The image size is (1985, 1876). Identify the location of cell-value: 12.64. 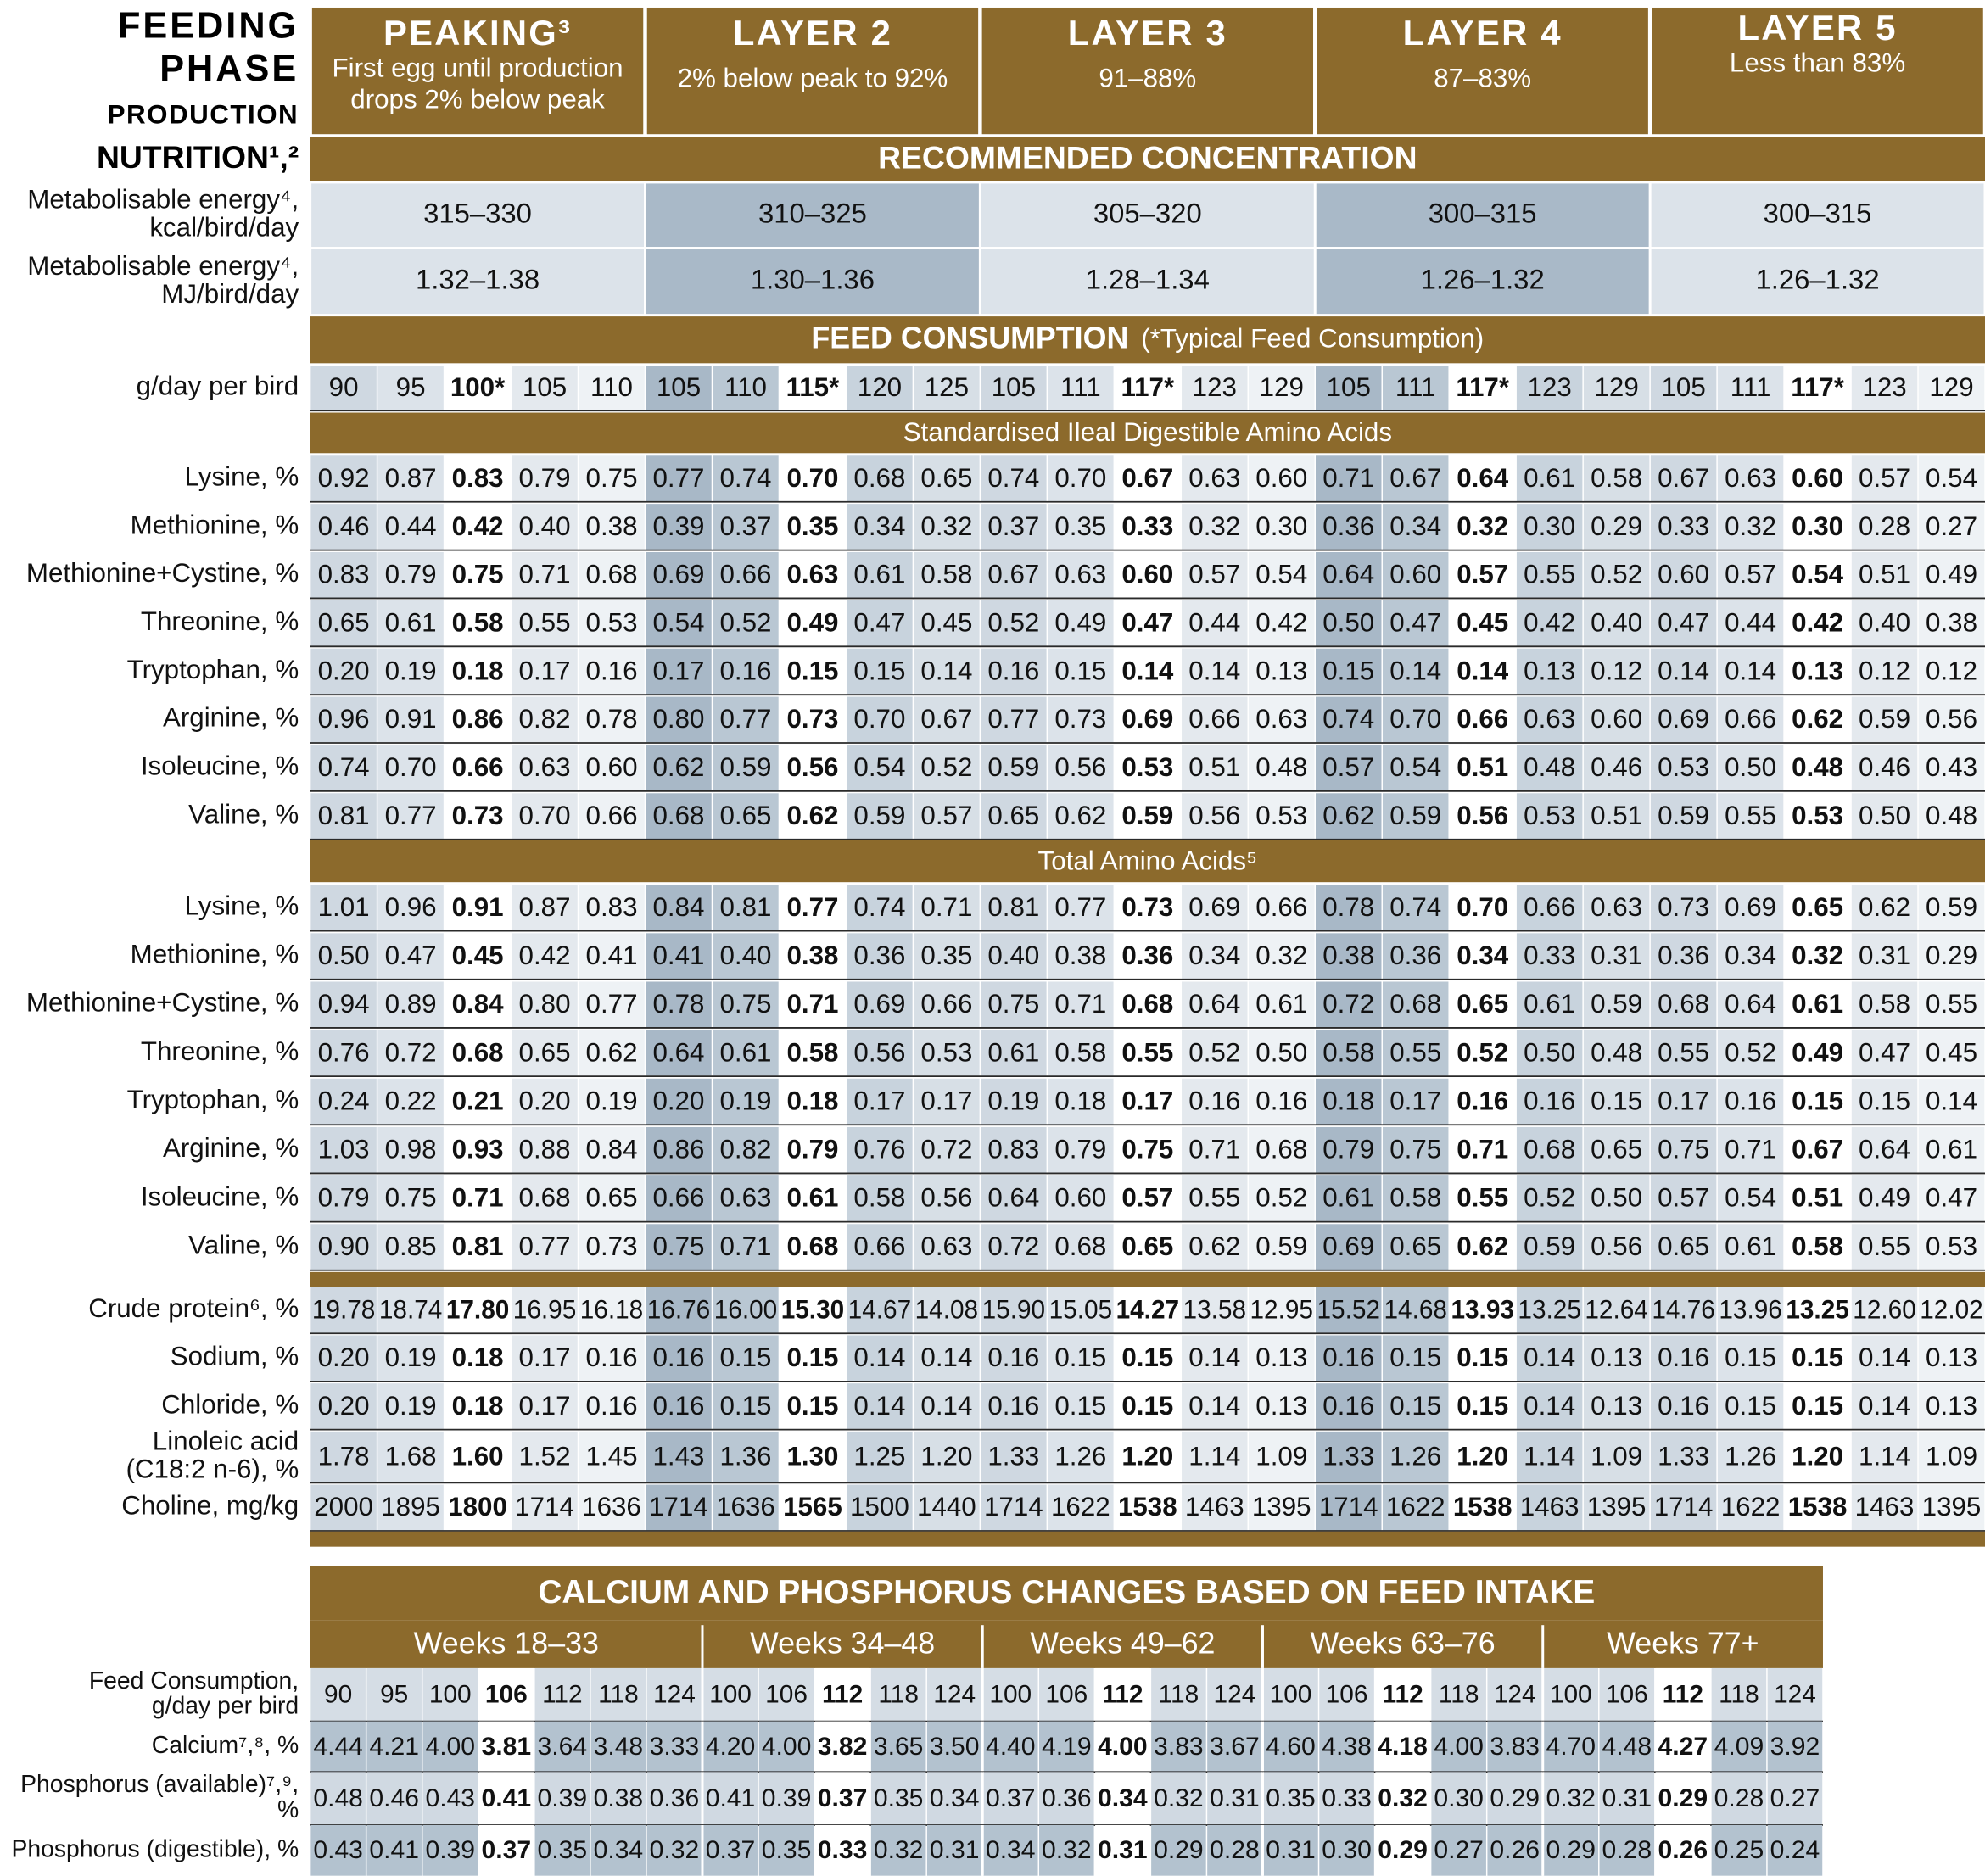
(1616, 1309).